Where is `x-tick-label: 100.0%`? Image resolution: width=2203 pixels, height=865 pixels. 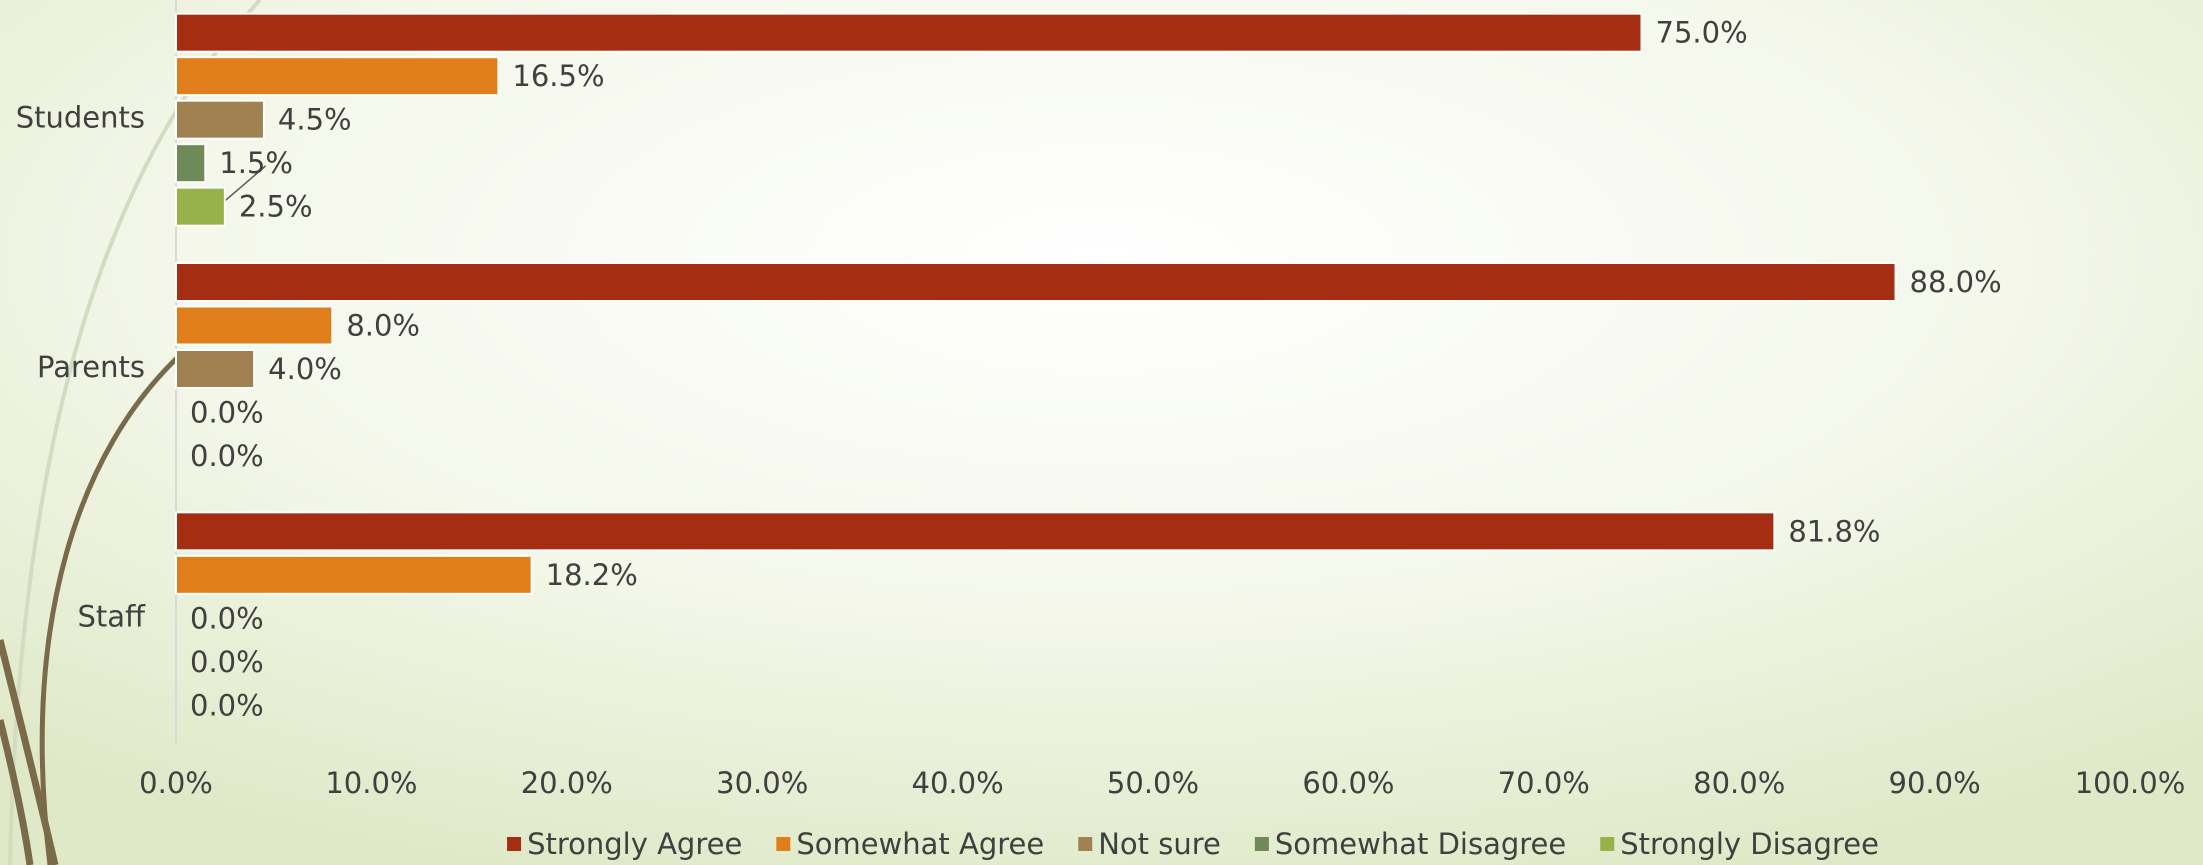
x-tick-label: 100.0% is located at coordinates (2130, 783).